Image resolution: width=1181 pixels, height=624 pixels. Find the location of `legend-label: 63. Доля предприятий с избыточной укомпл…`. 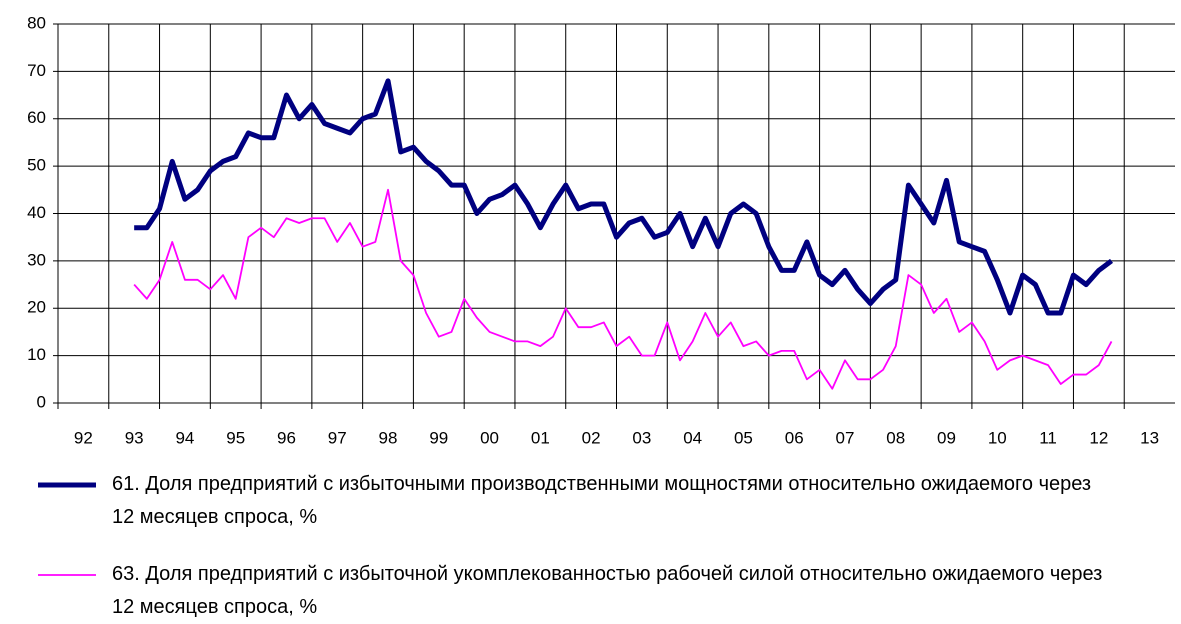

legend-label: 63. Доля предприятий с избыточной укомпл… is located at coordinates (607, 590).